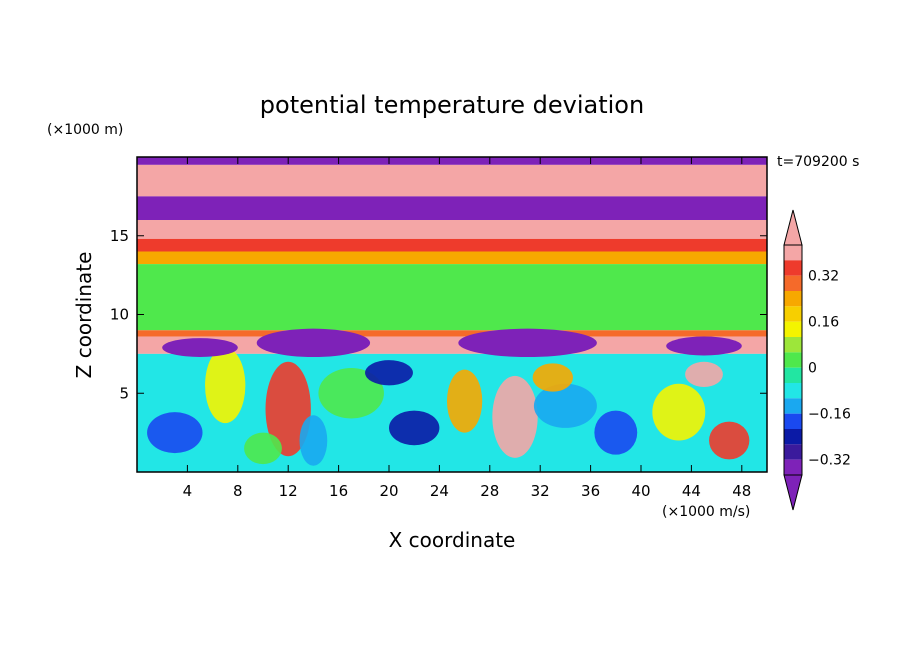 This screenshot has height=654, width=904. I want to click on colorbar-label: 0, so click(812, 369).